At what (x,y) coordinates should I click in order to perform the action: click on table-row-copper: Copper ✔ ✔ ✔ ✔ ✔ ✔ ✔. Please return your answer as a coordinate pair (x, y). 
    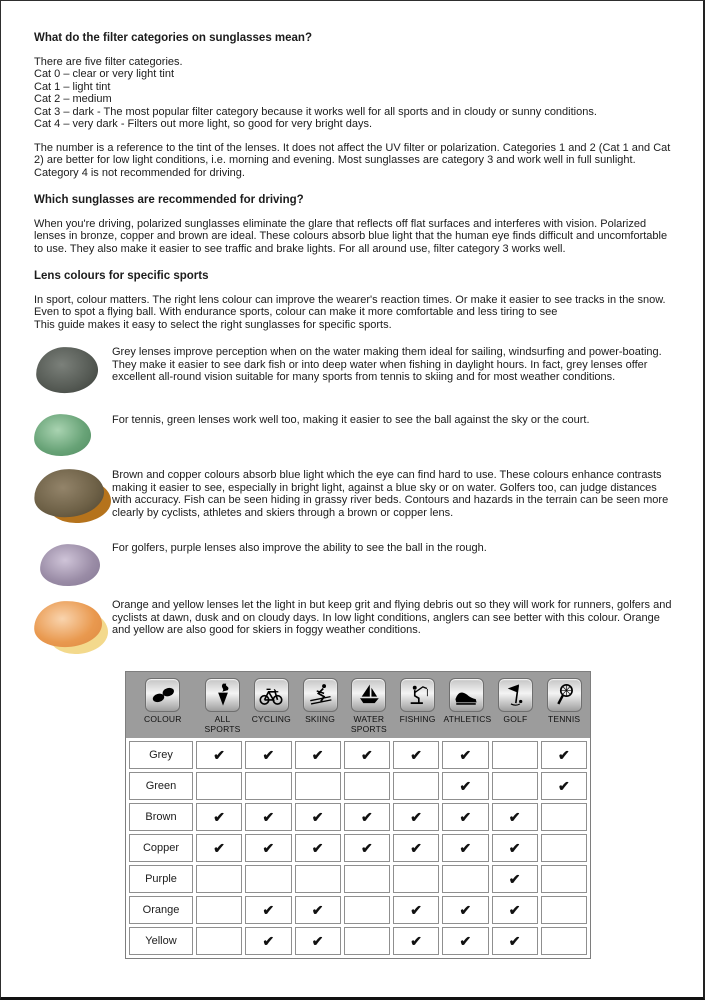
    Looking at the image, I should click on (358, 848).